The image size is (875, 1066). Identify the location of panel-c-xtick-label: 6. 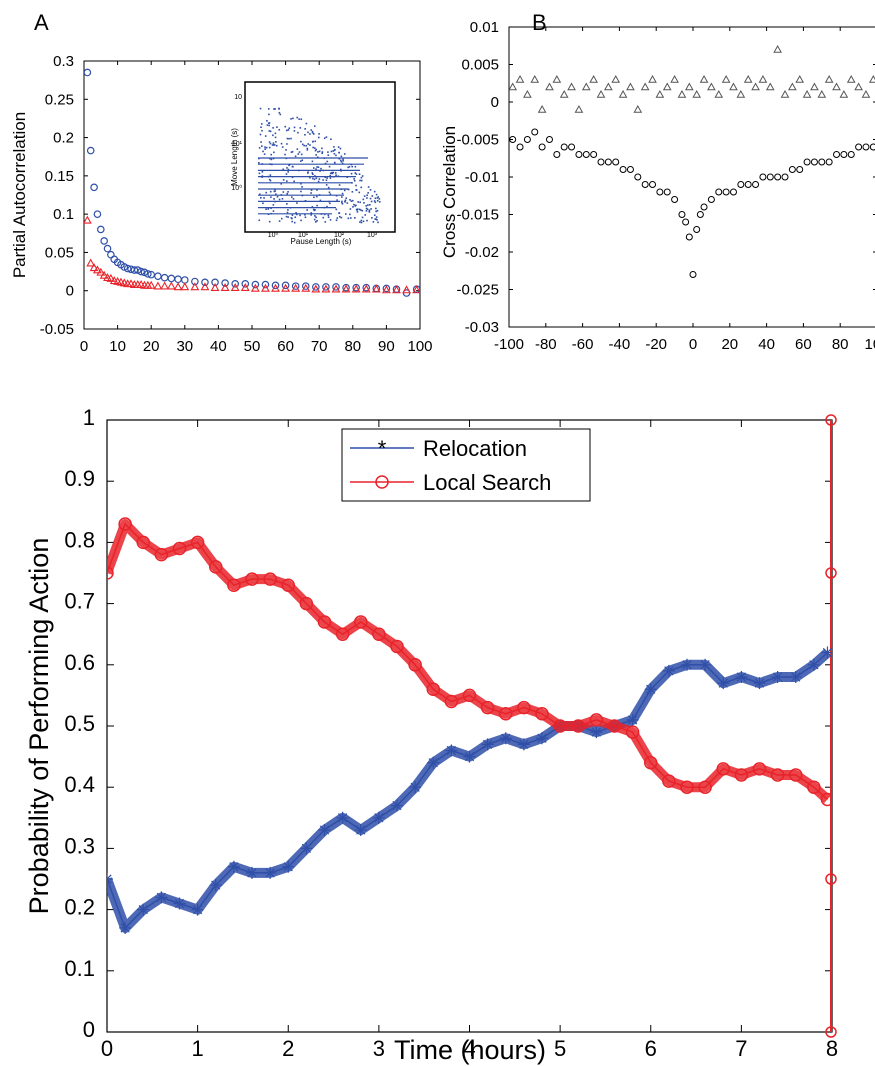
(651, 1048).